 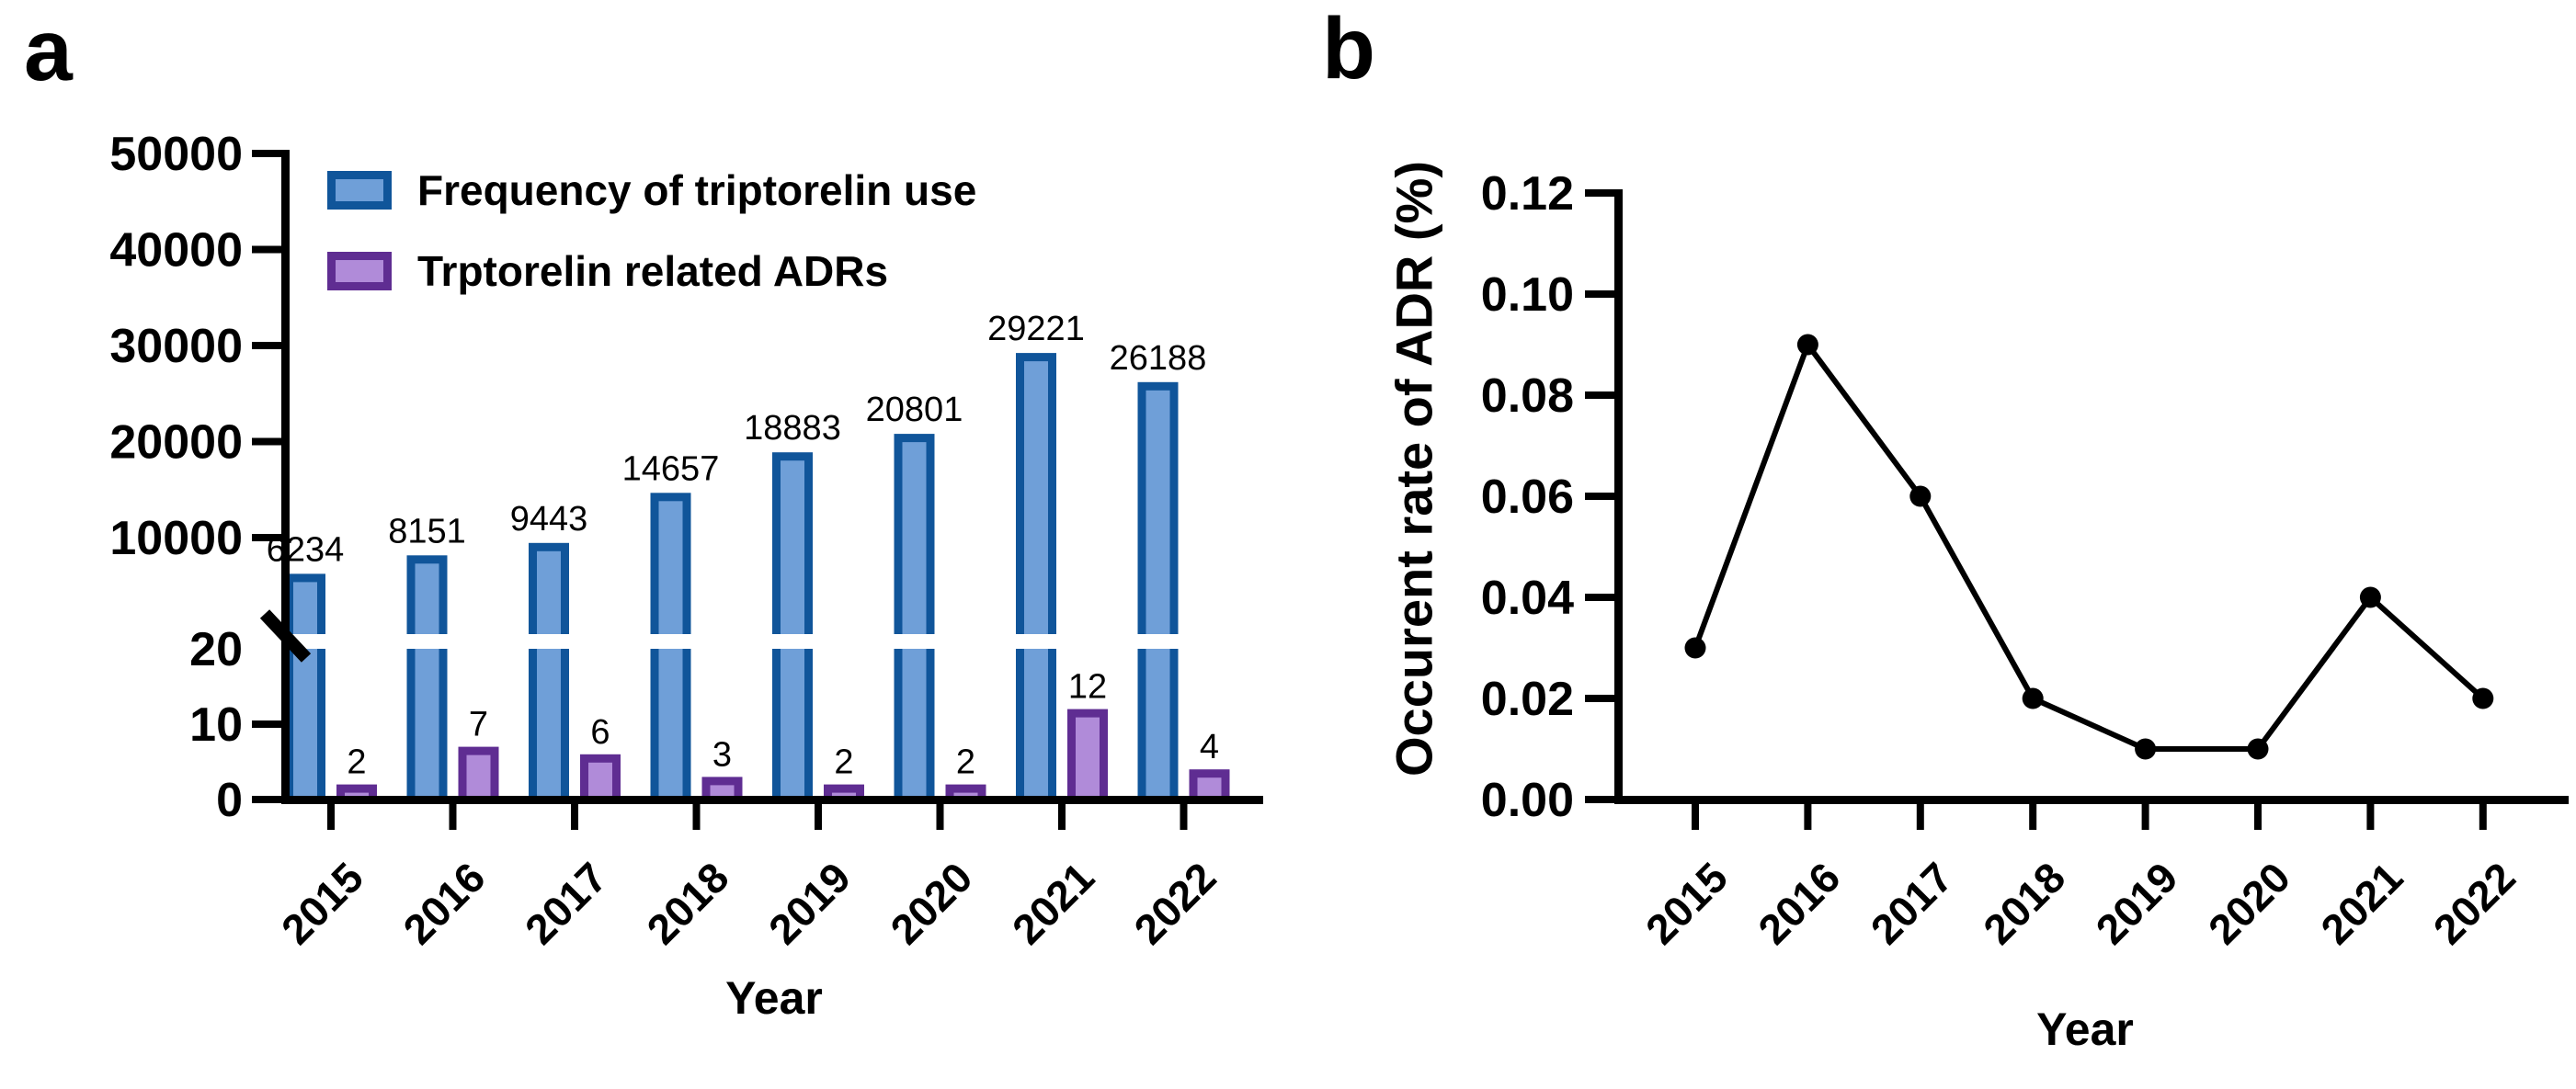 I want to click on data-point-2022, so click(x=2483, y=698).